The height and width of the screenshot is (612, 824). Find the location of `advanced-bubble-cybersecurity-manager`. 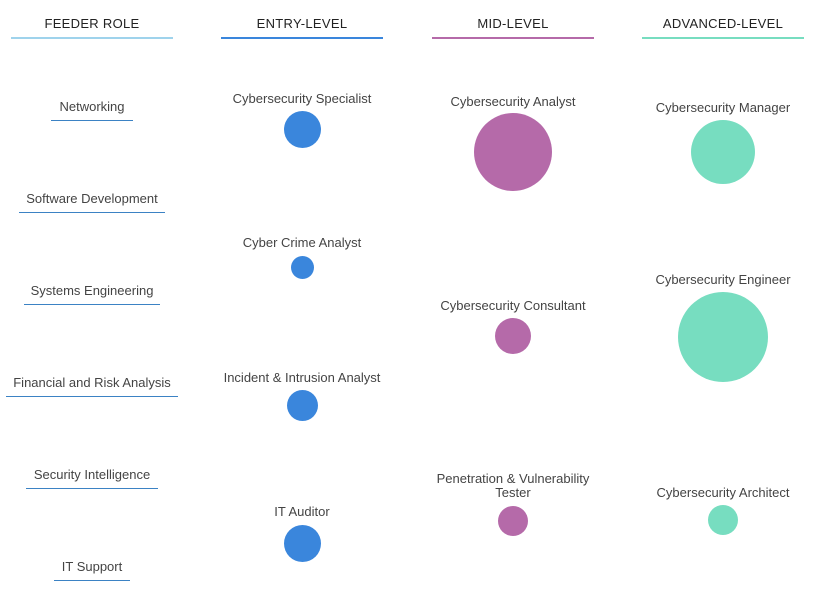

advanced-bubble-cybersecurity-manager is located at coordinates (723, 152).